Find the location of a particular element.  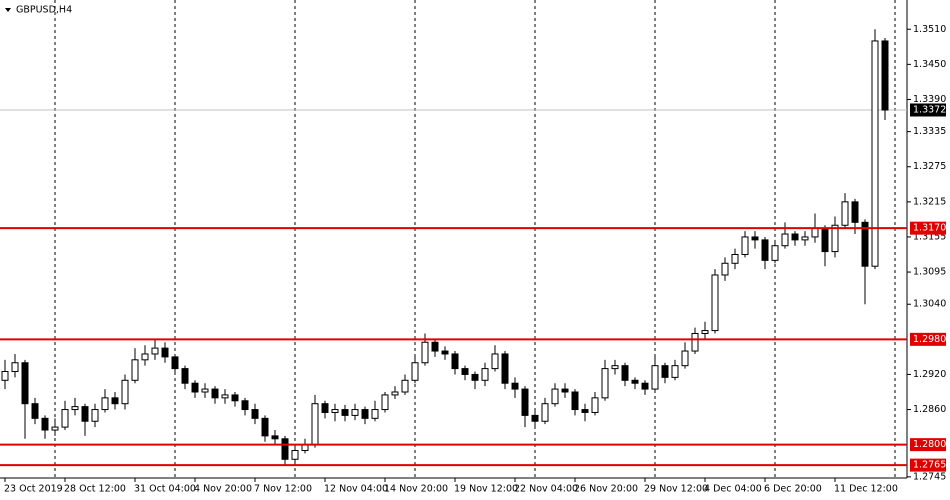

x-tick-label: 31 Oct 04:00 is located at coordinates (165, 489).